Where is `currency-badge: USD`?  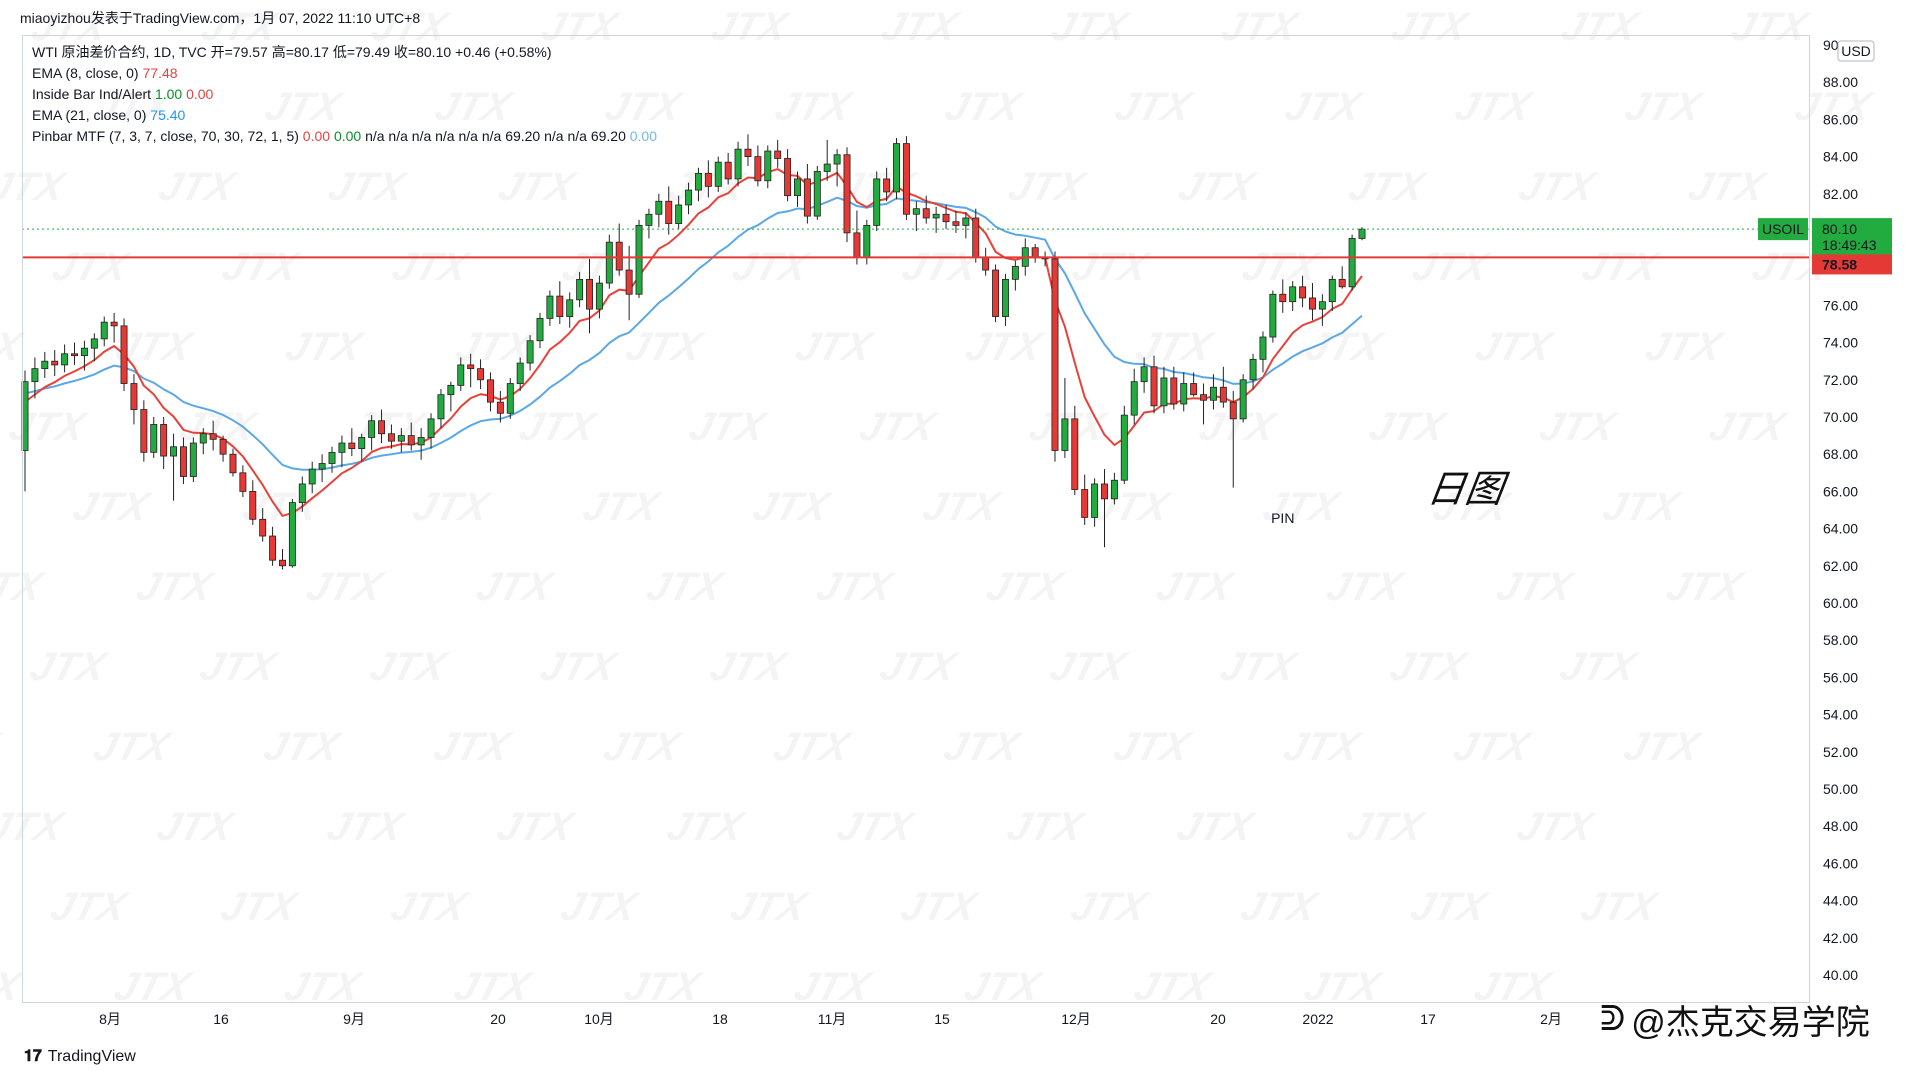 currency-badge: USD is located at coordinates (1856, 51).